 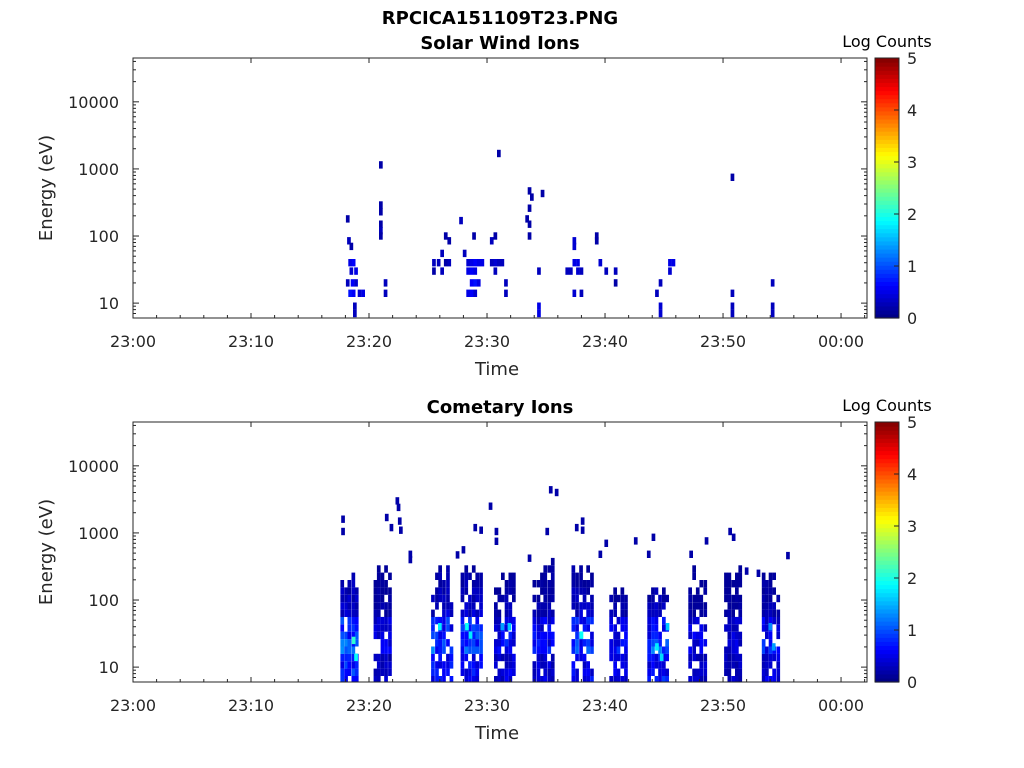 What do you see at coordinates (912, 214) in the screenshot?
I see `colorbar-tick-label: 2` at bounding box center [912, 214].